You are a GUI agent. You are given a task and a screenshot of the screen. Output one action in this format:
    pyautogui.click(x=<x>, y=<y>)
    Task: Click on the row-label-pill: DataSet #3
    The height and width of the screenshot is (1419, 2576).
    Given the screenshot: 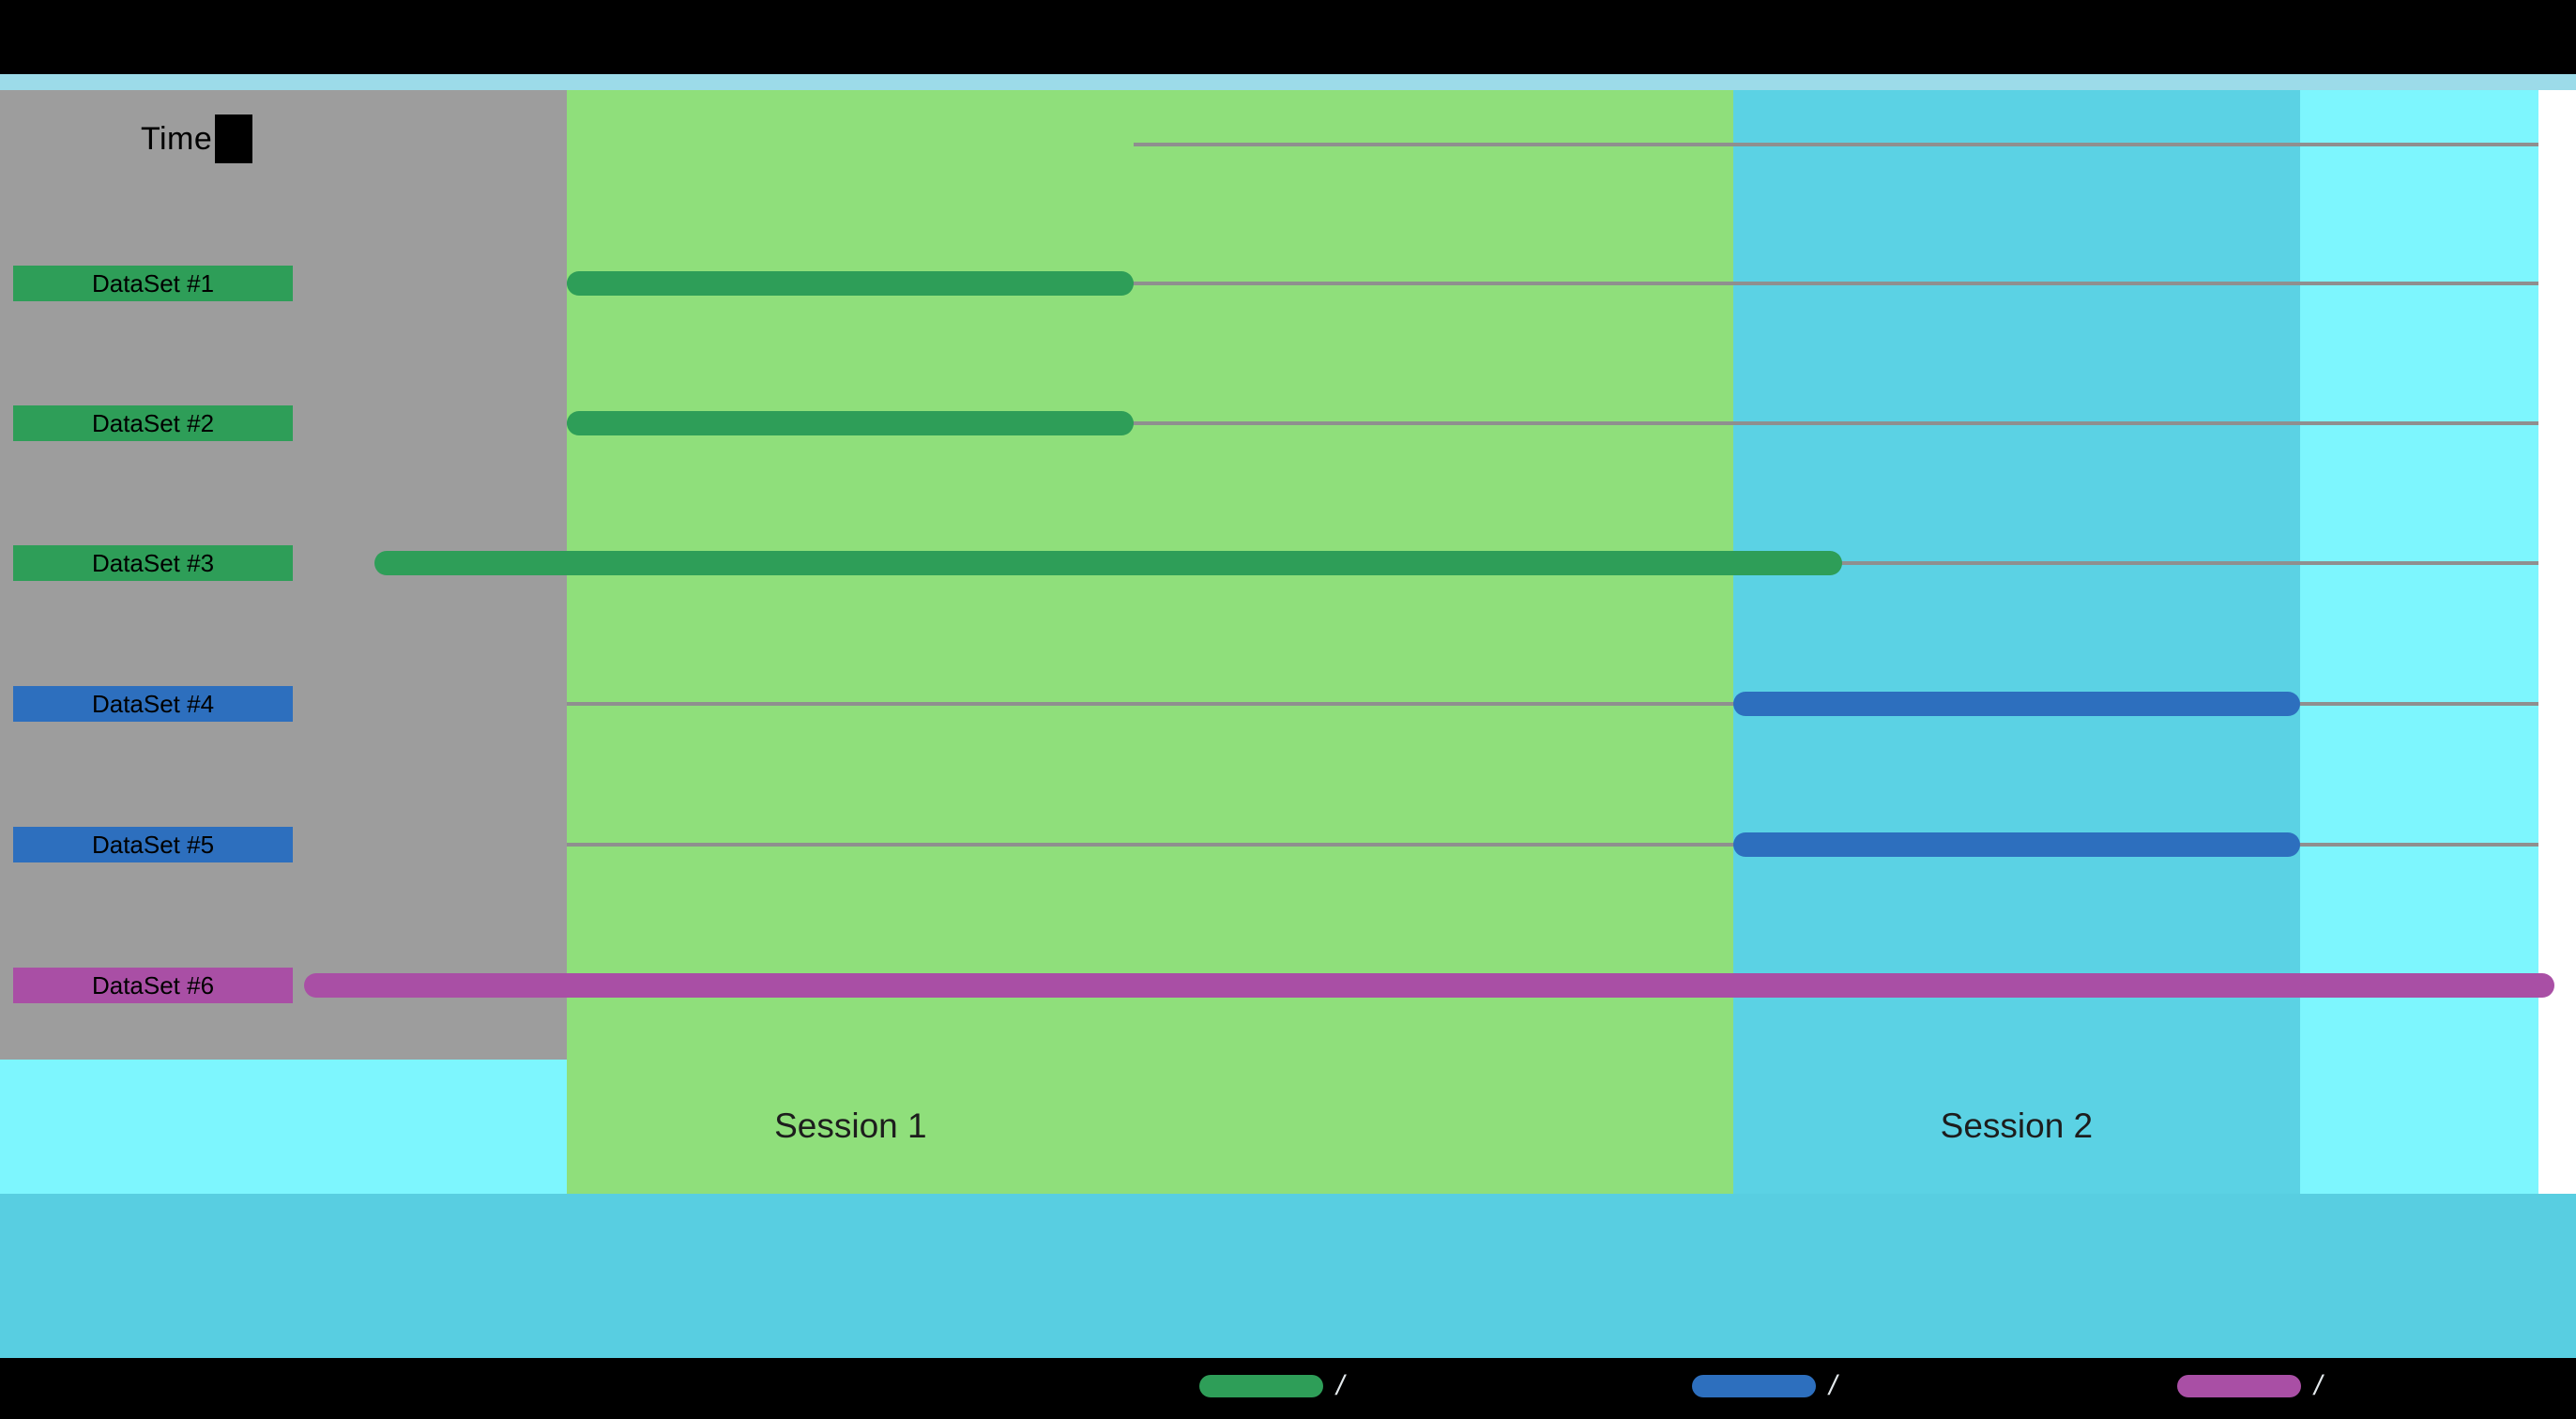 What is the action you would take?
    pyautogui.click(x=153, y=563)
    